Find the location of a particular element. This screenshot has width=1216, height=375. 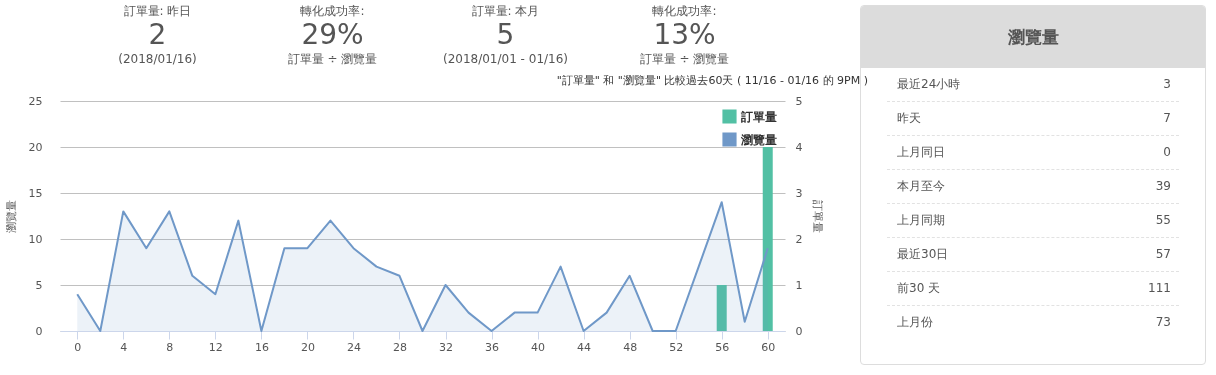

y2-tick-label: 2 is located at coordinates (799, 239).